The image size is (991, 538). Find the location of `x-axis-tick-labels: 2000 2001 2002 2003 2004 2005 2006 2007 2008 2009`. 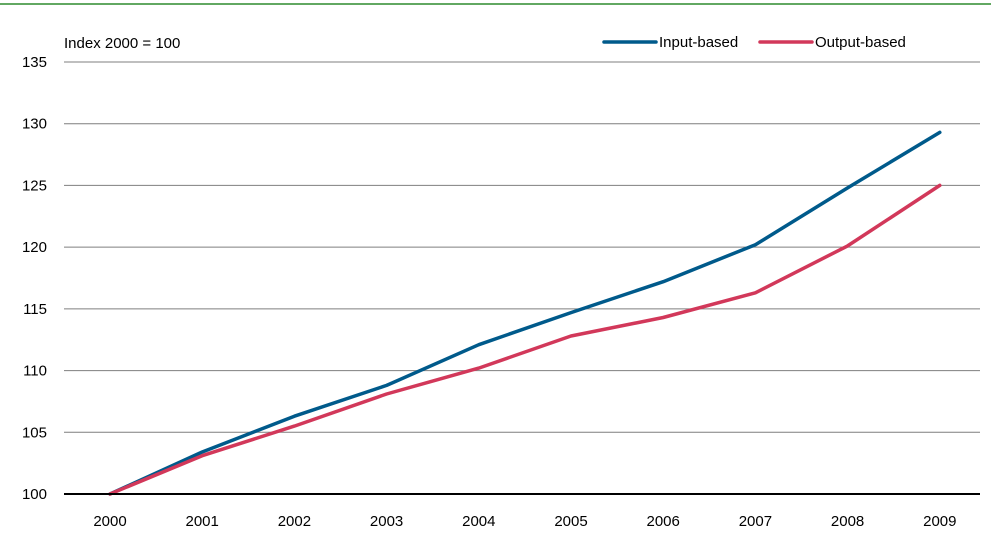

x-axis-tick-labels: 2000 2001 2002 2003 2004 2005 2006 2007 2008 2009 is located at coordinates (524, 521).